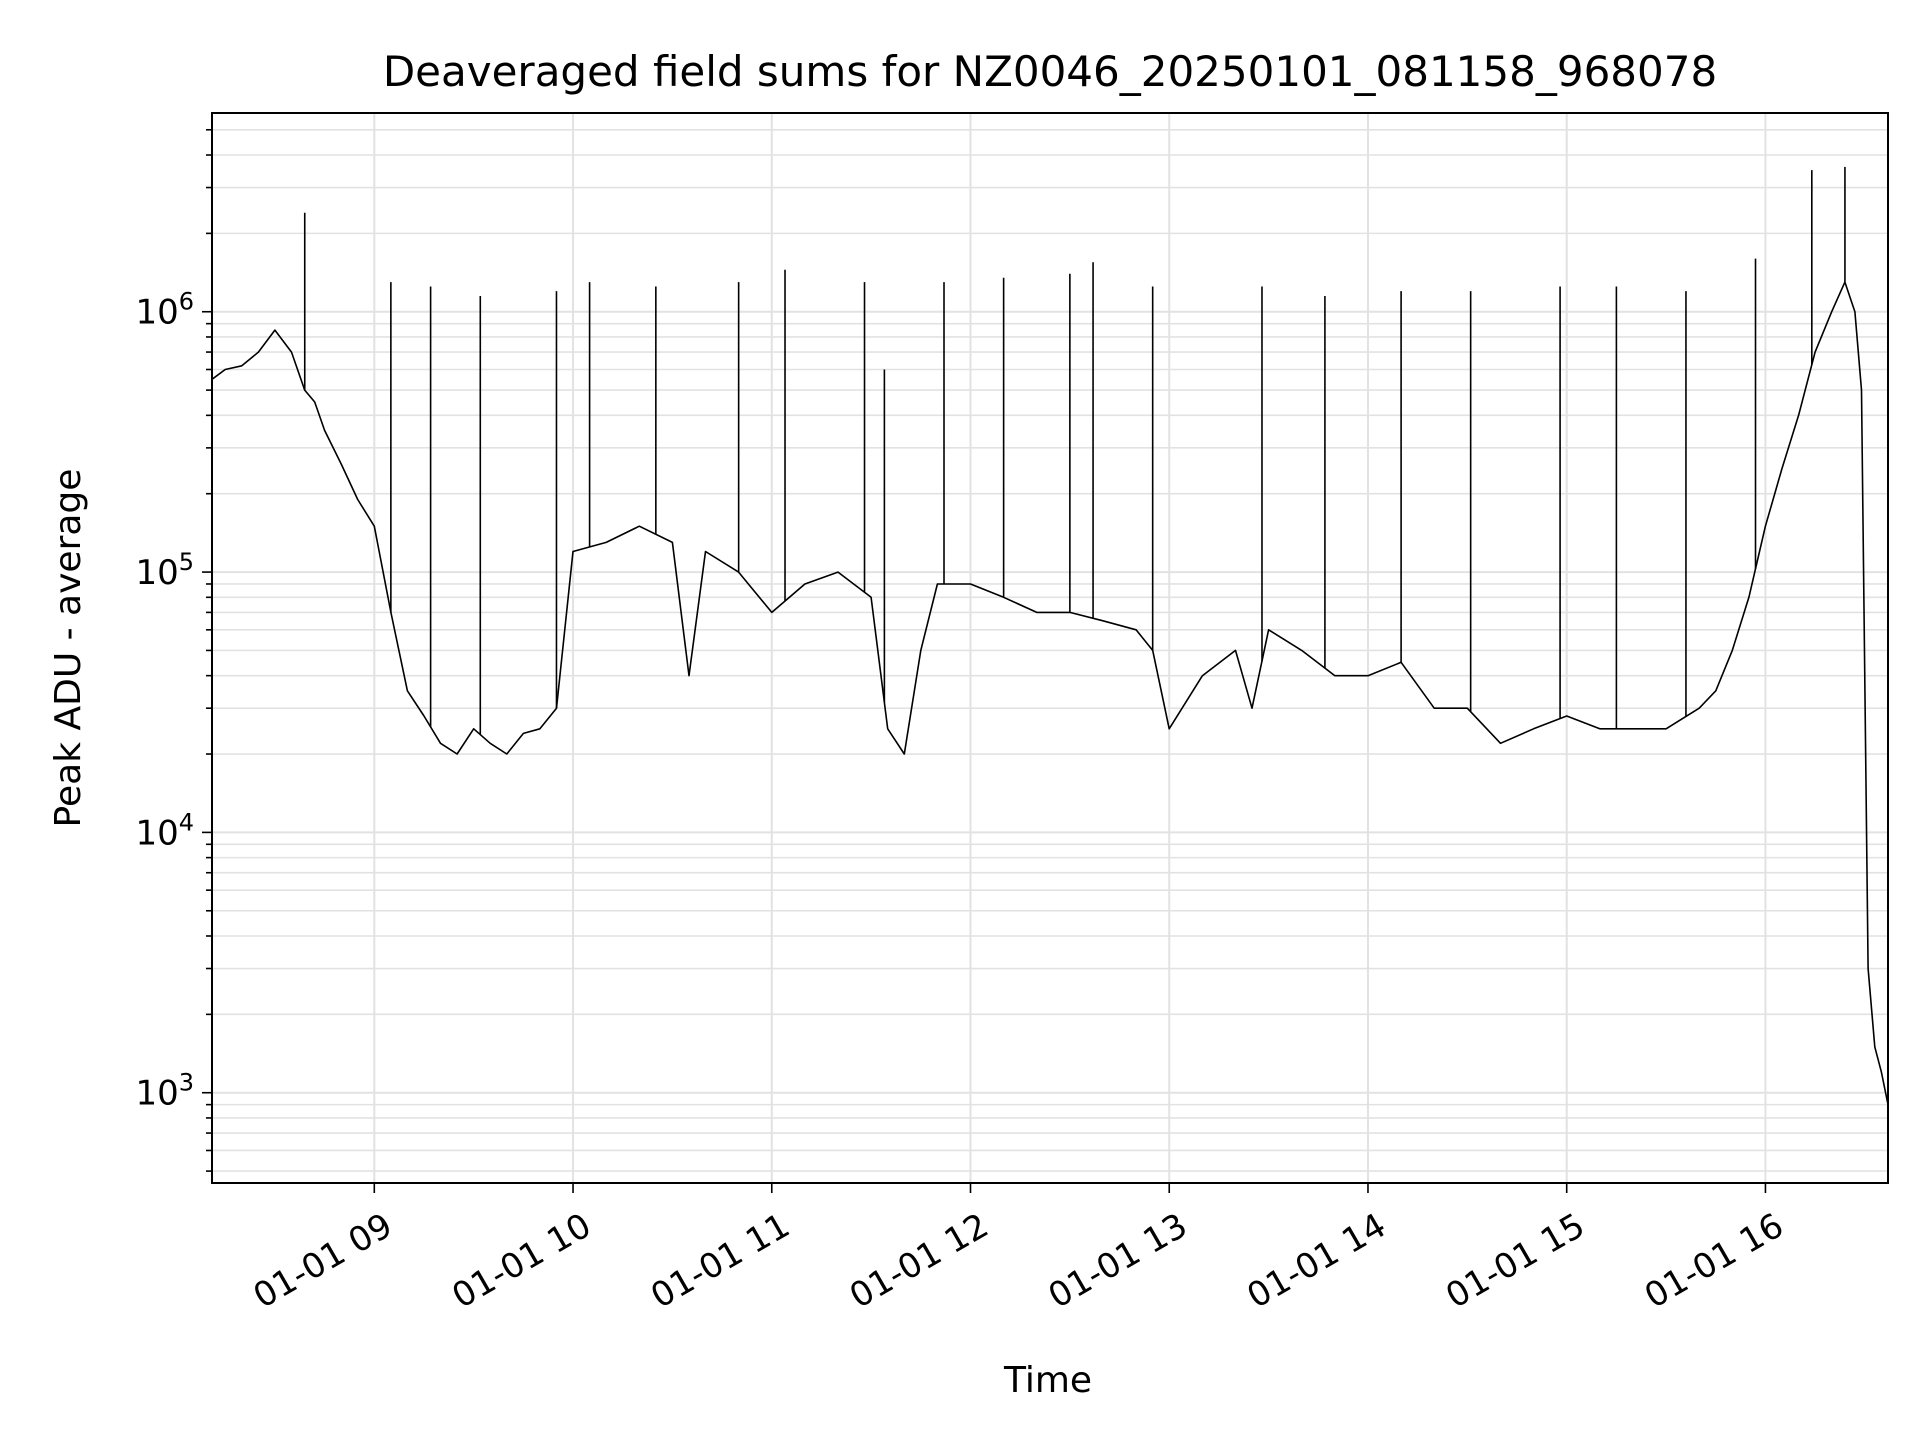 Image resolution: width=1920 pixels, height=1445 pixels. I want to click on y-tick-label: 10⁴, so click(164, 830).